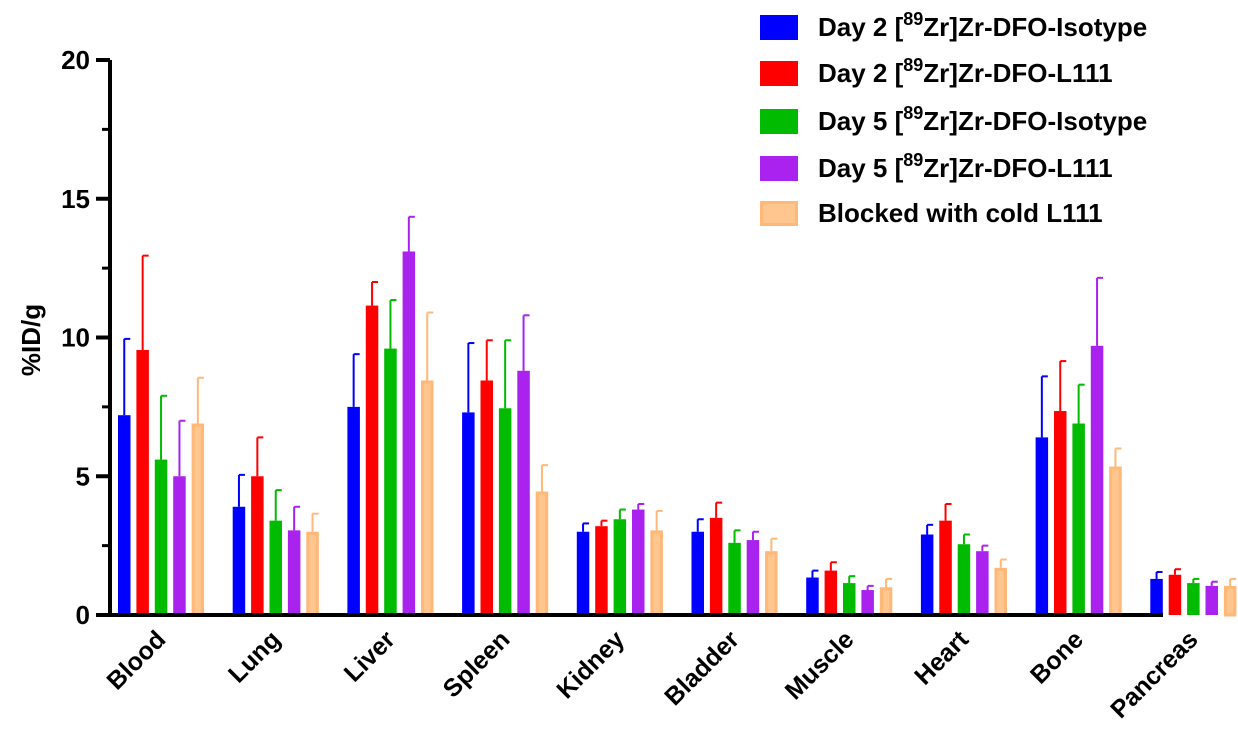 The width and height of the screenshot is (1238, 755). Describe the element at coordinates (370, 656) in the screenshot. I see `x-tick-label-liver: Liver` at that location.